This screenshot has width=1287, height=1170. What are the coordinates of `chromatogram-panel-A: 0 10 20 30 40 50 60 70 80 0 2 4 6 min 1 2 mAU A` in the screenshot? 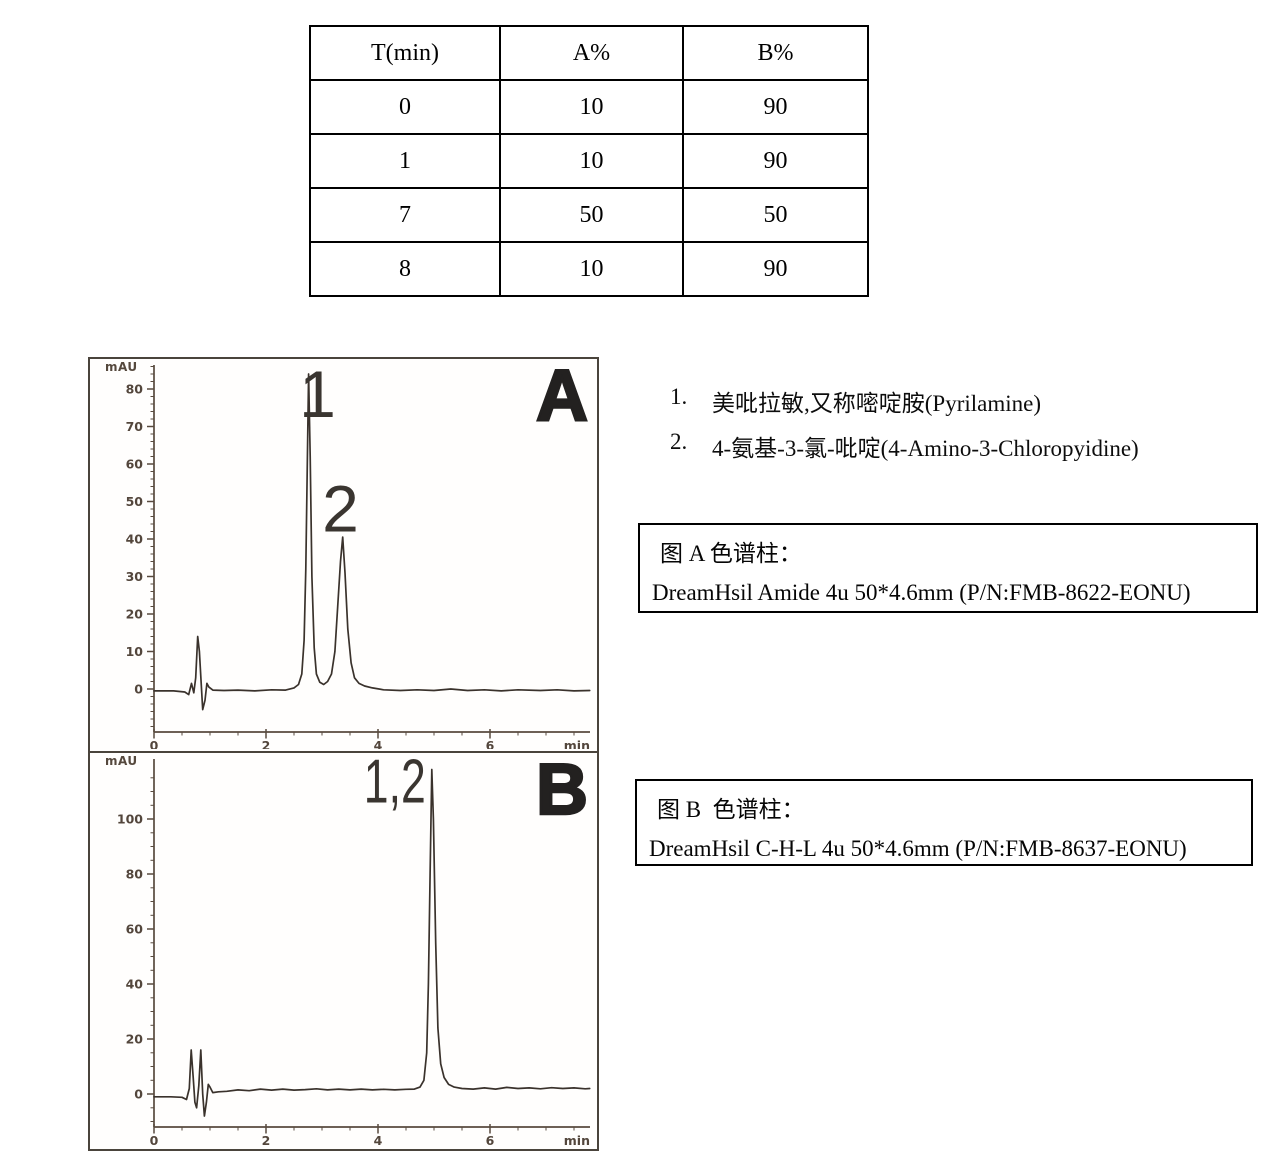 It's located at (343, 555).